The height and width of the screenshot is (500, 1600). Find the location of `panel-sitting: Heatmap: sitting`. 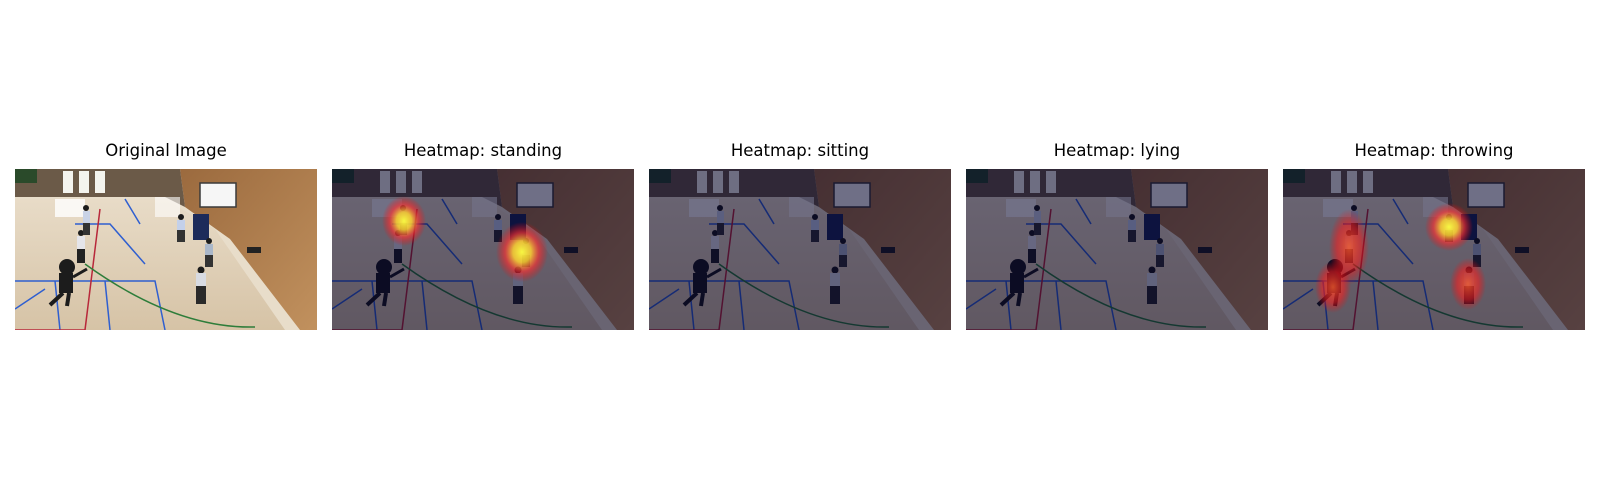

panel-sitting: Heatmap: sitting is located at coordinates (800, 235).